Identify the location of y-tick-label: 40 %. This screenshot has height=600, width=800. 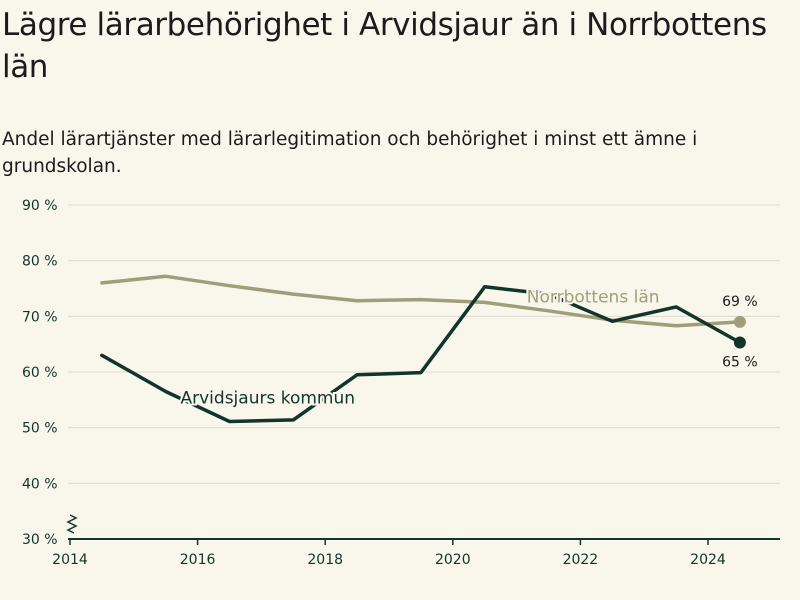
(40, 484).